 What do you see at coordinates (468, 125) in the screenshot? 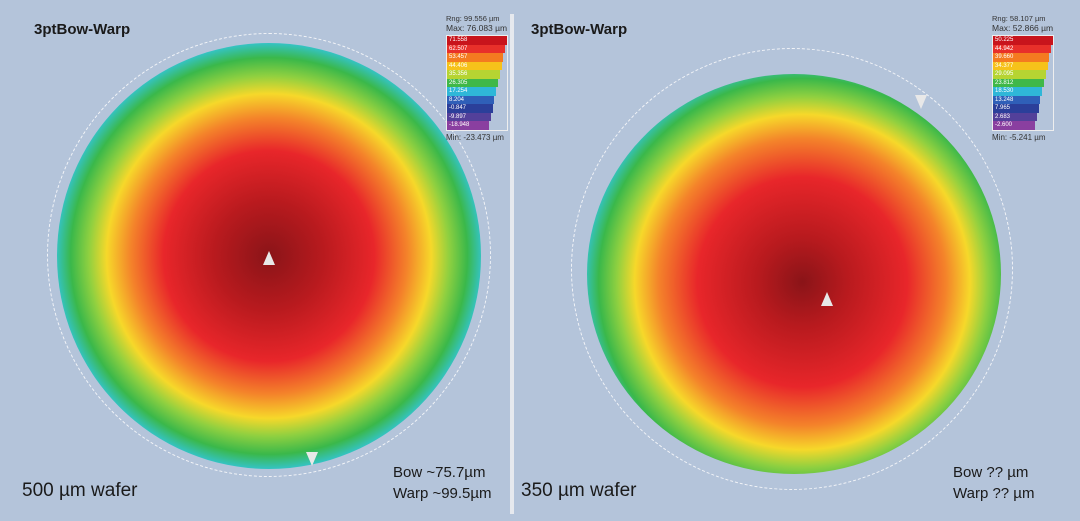
I see `legend-level: -18.948` at bounding box center [468, 125].